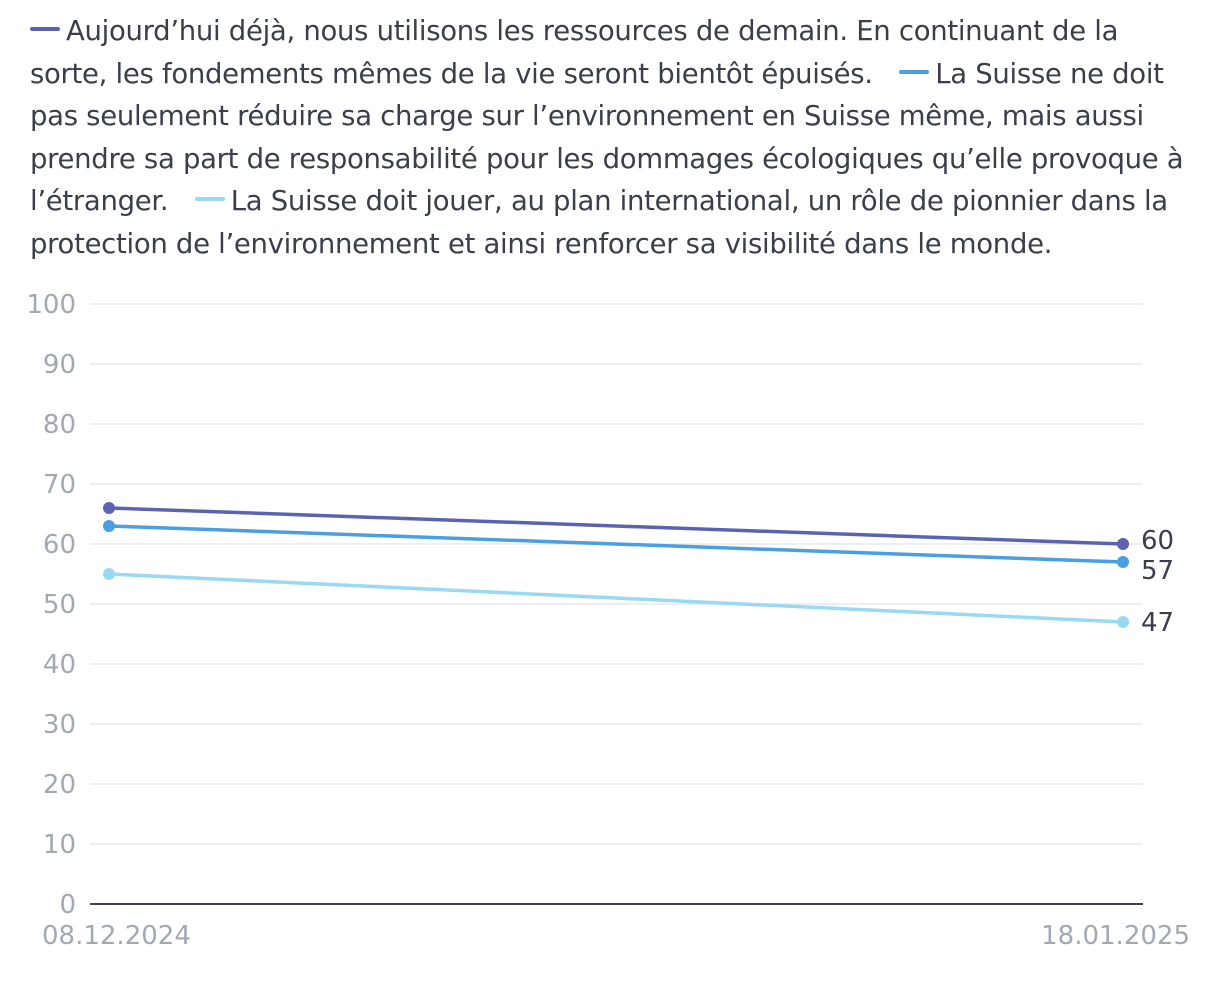 The image size is (1220, 1004). I want to click on y-tick-label-50: 50, so click(59, 605).